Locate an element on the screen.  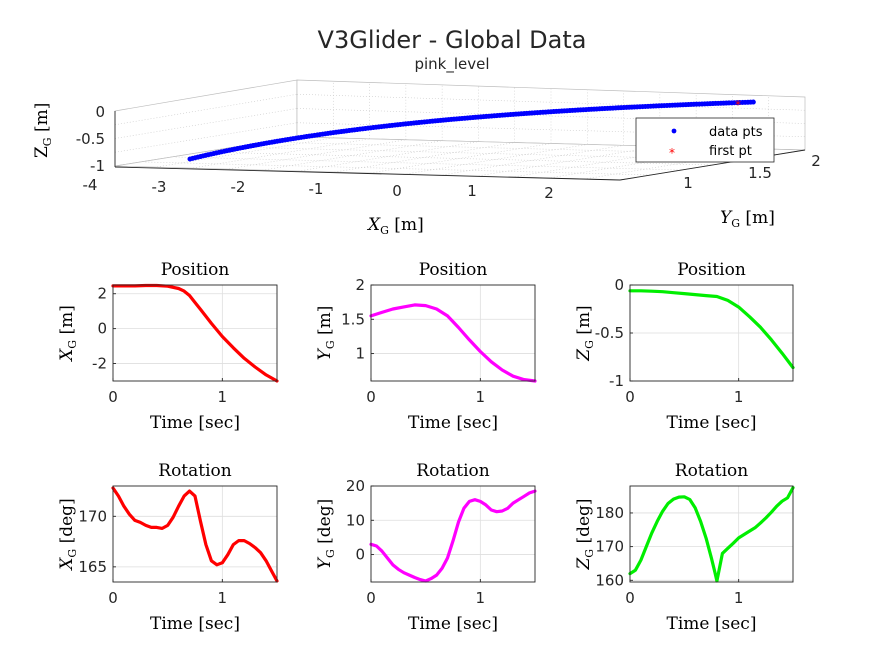
y-axis-label: ZG [m] is located at coordinates (585, 333).